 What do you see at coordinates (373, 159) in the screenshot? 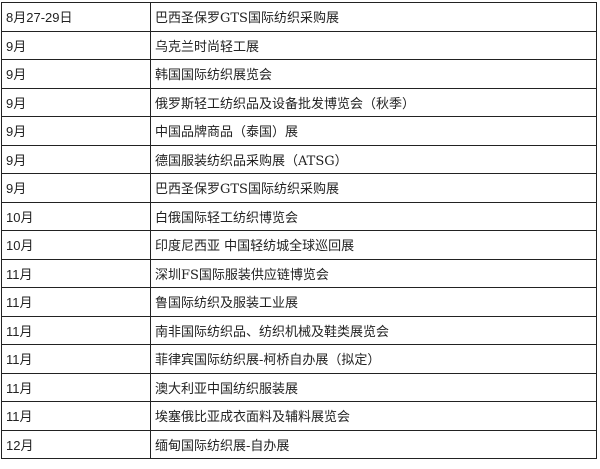
I see `event-cell: 德国服装纺织品采购展（ATSG）` at bounding box center [373, 159].